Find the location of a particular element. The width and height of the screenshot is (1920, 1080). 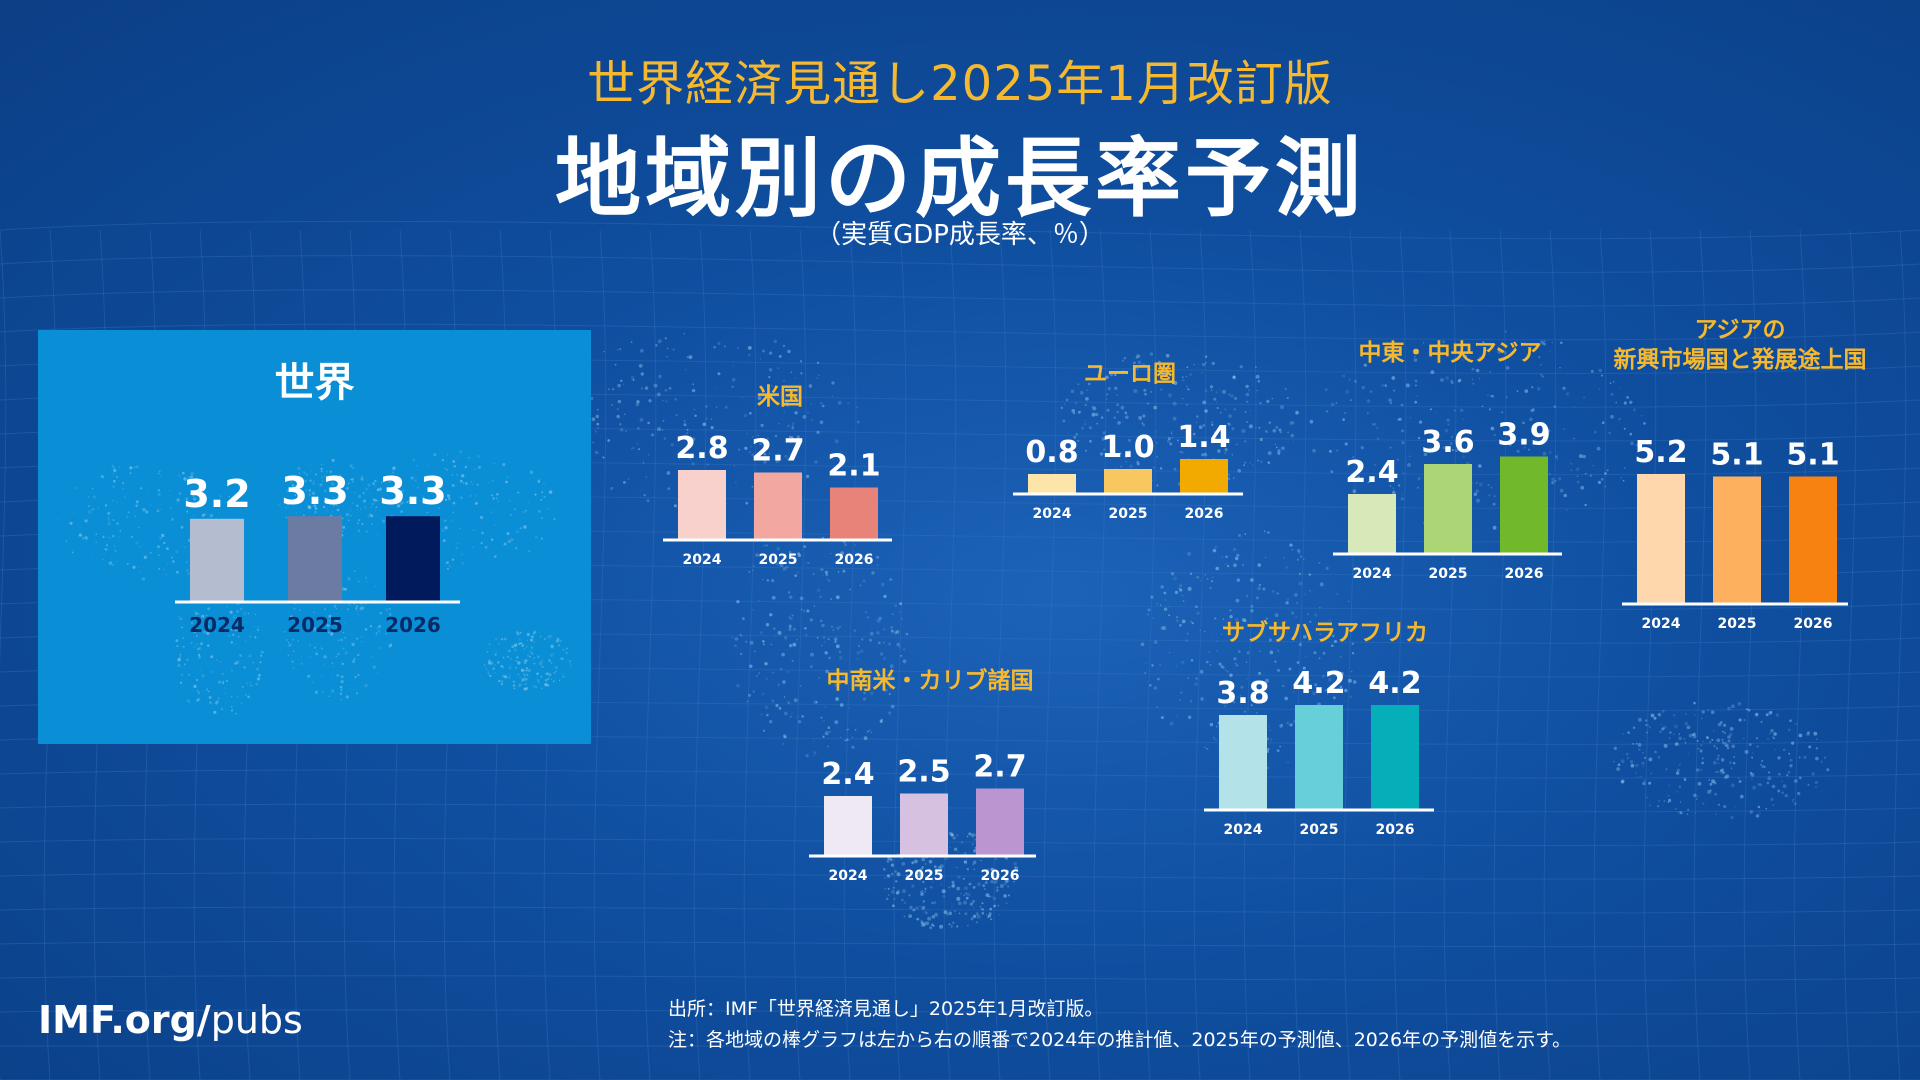

chart-us: 米国 2.8 2024 2.7 2025 2.1 2026 is located at coordinates (777, 476).